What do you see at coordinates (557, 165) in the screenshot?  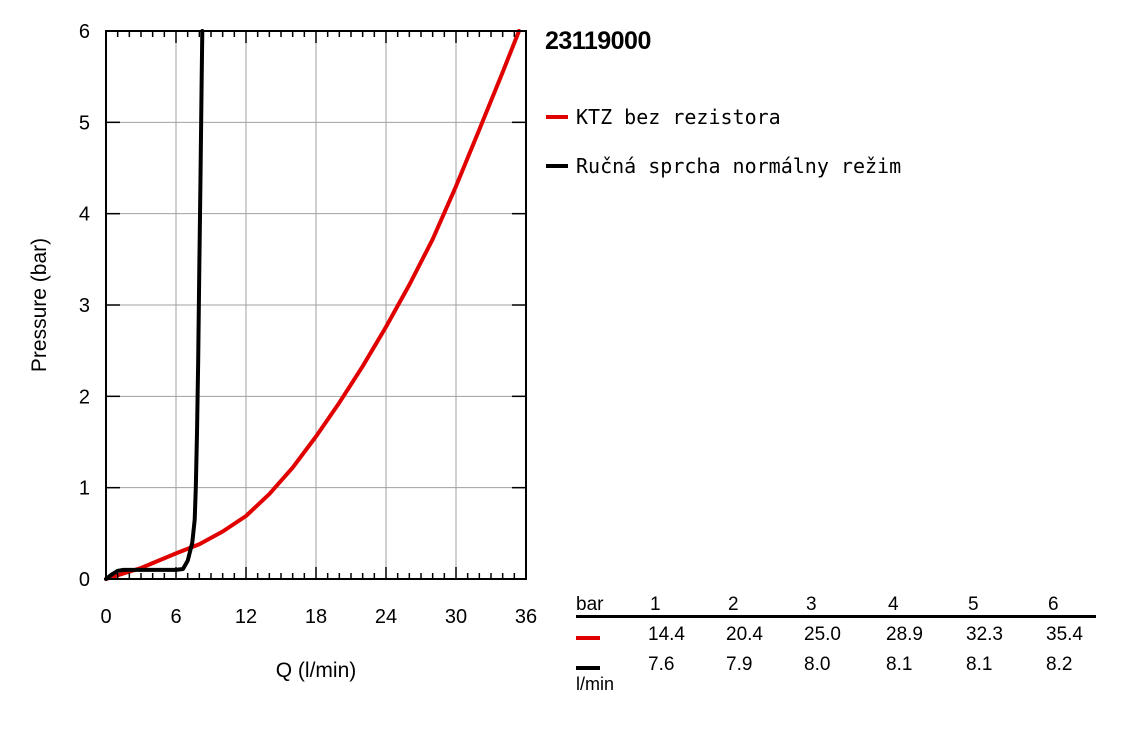 I see `legend-swatch-black` at bounding box center [557, 165].